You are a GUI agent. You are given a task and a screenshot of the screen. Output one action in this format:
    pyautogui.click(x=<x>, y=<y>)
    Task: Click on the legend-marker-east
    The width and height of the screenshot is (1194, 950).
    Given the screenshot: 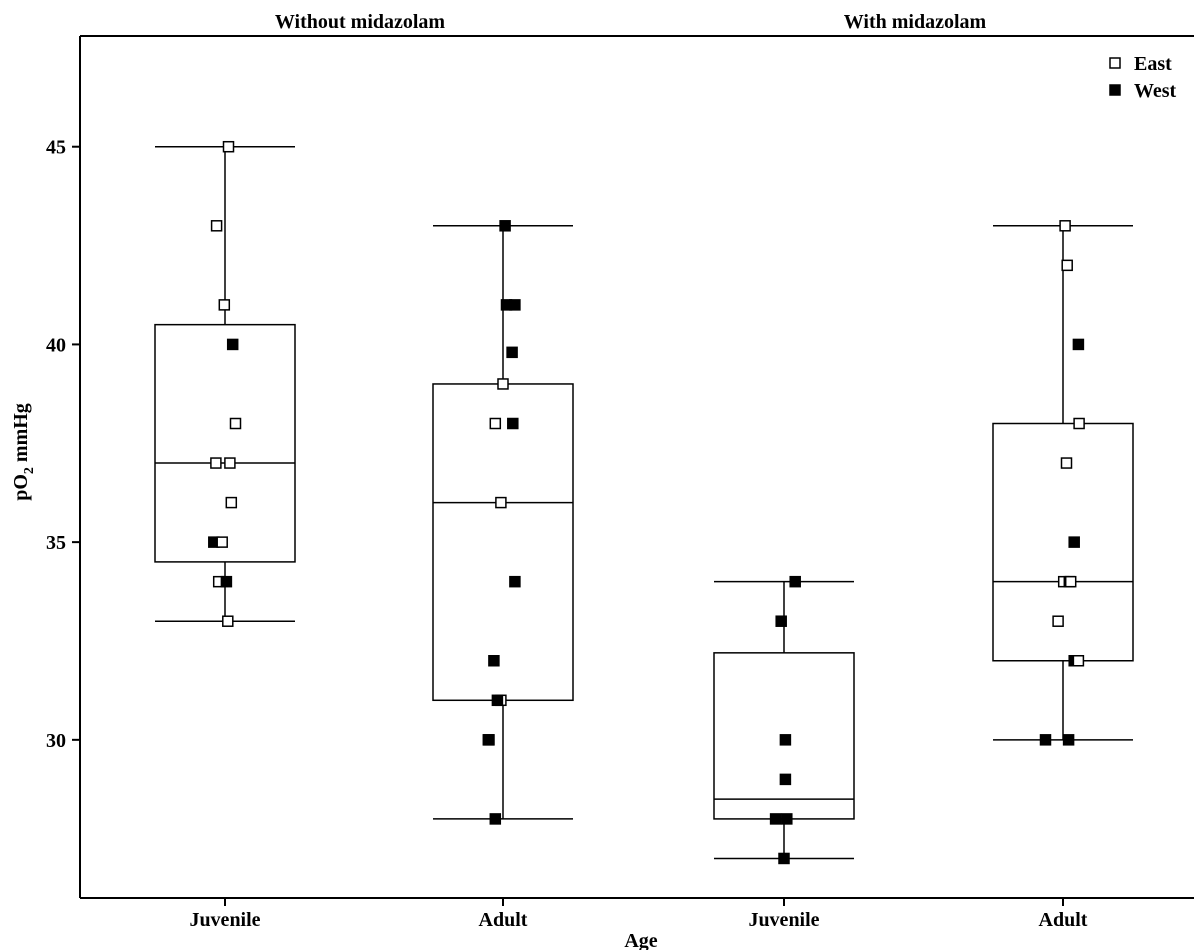 What is the action you would take?
    pyautogui.click(x=1115, y=63)
    